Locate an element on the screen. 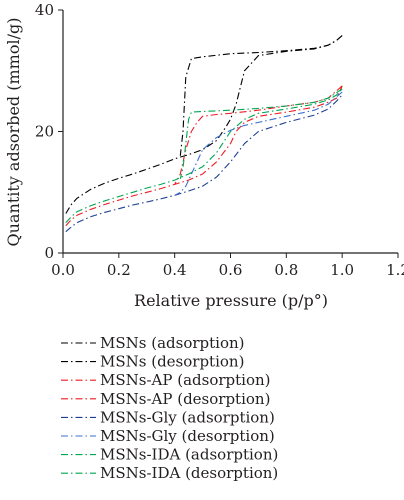 This screenshot has height=500, width=404. x-tick-label: 0.4 is located at coordinates (175, 270).